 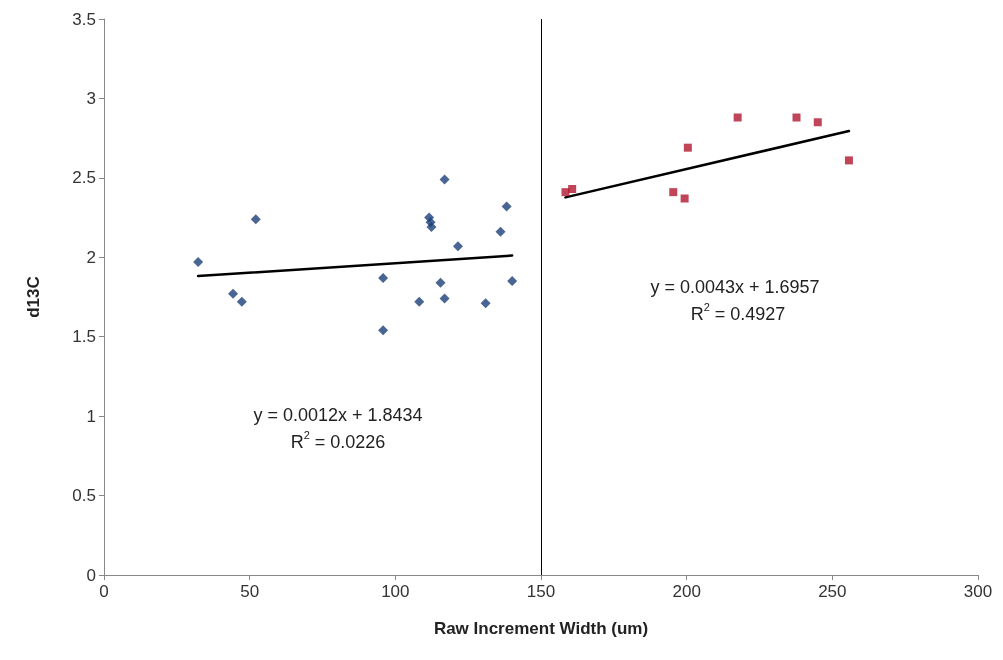 What do you see at coordinates (541, 628) in the screenshot?
I see `x-axis-title: Raw Increment Width (um)` at bounding box center [541, 628].